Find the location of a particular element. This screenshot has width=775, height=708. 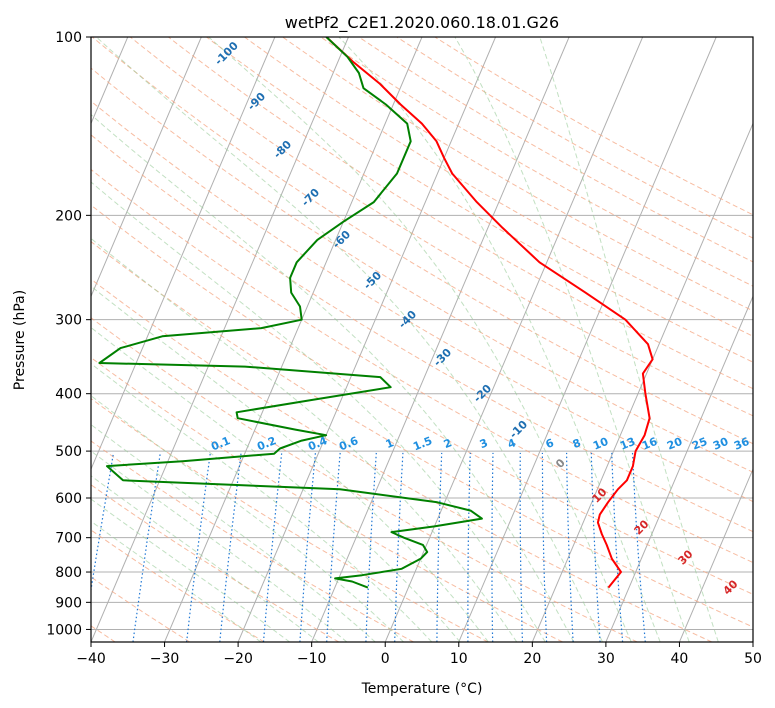

y-axis-label: Pressure (hPa) is located at coordinates (20, 340).